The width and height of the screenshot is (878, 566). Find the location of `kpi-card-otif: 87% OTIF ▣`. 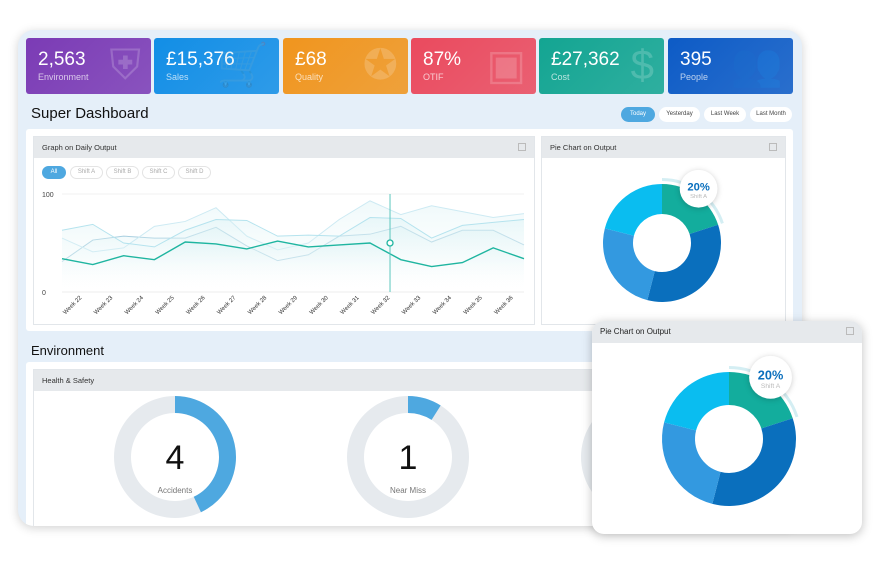

kpi-card-otif: 87% OTIF ▣ is located at coordinates (473, 66).